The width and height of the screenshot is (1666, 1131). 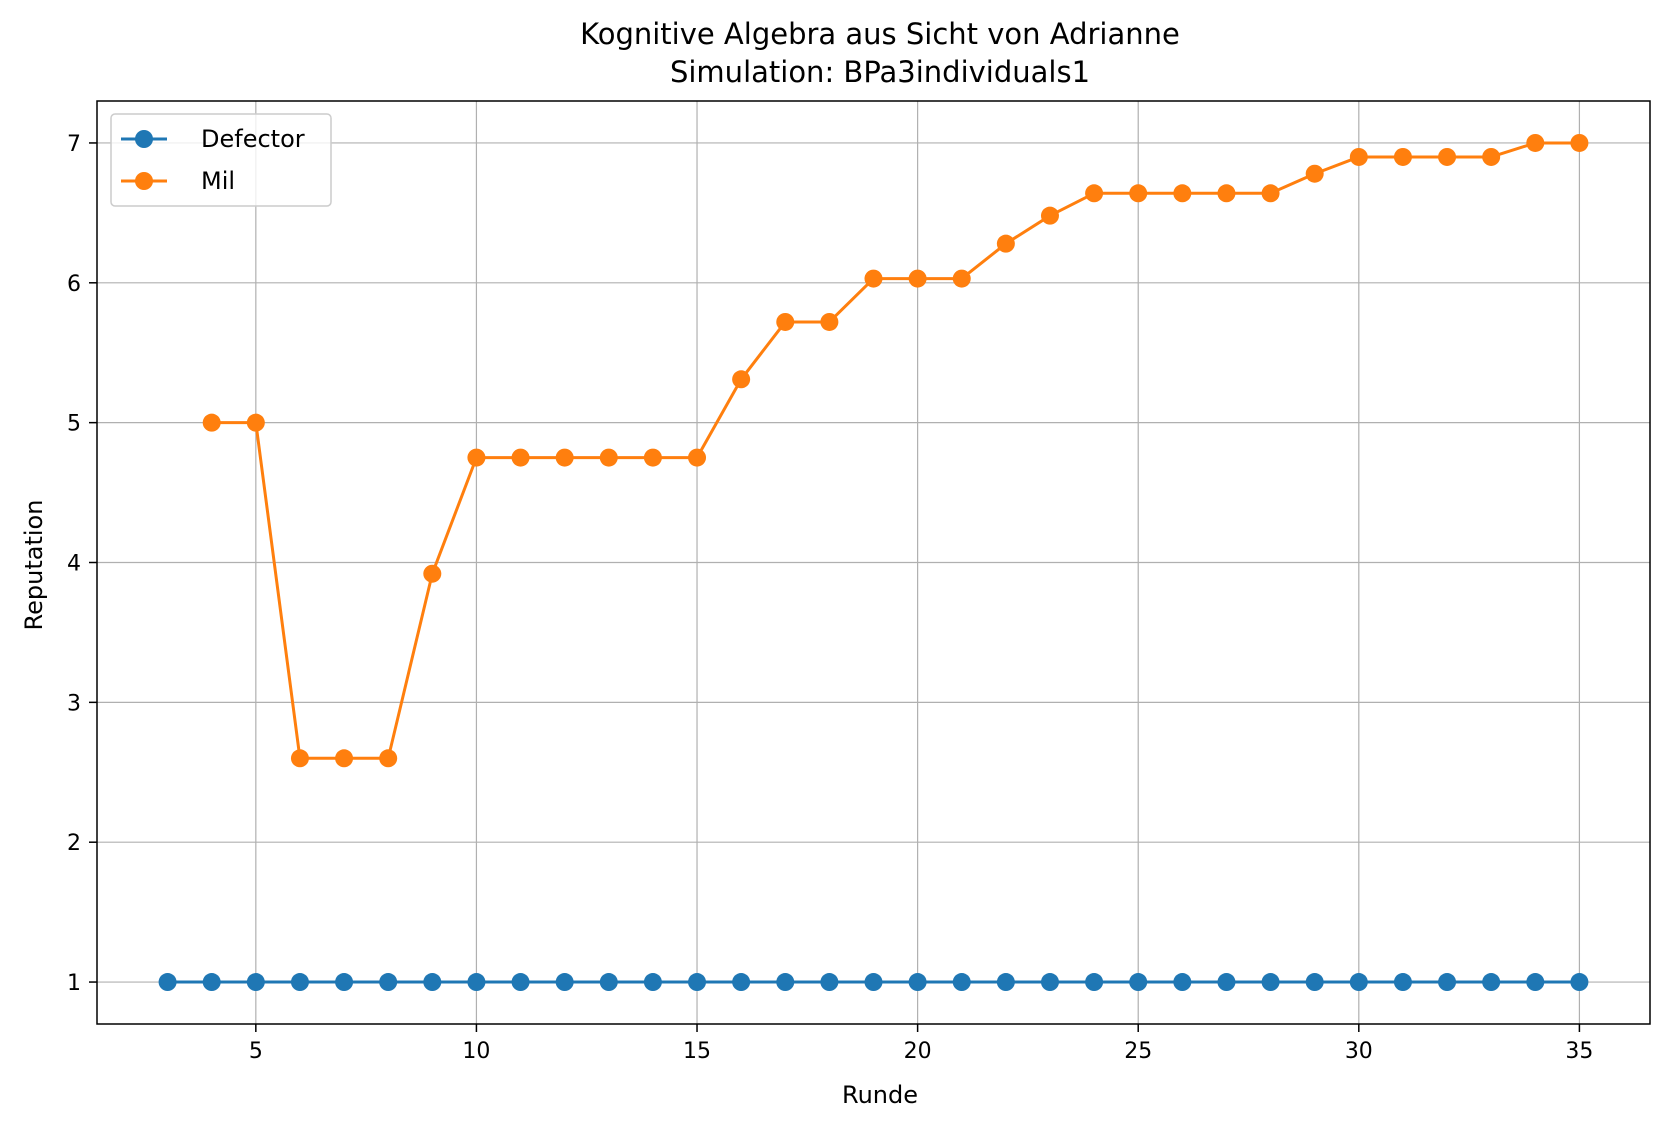 I want to click on y-tick-label: 7, so click(x=74, y=144).